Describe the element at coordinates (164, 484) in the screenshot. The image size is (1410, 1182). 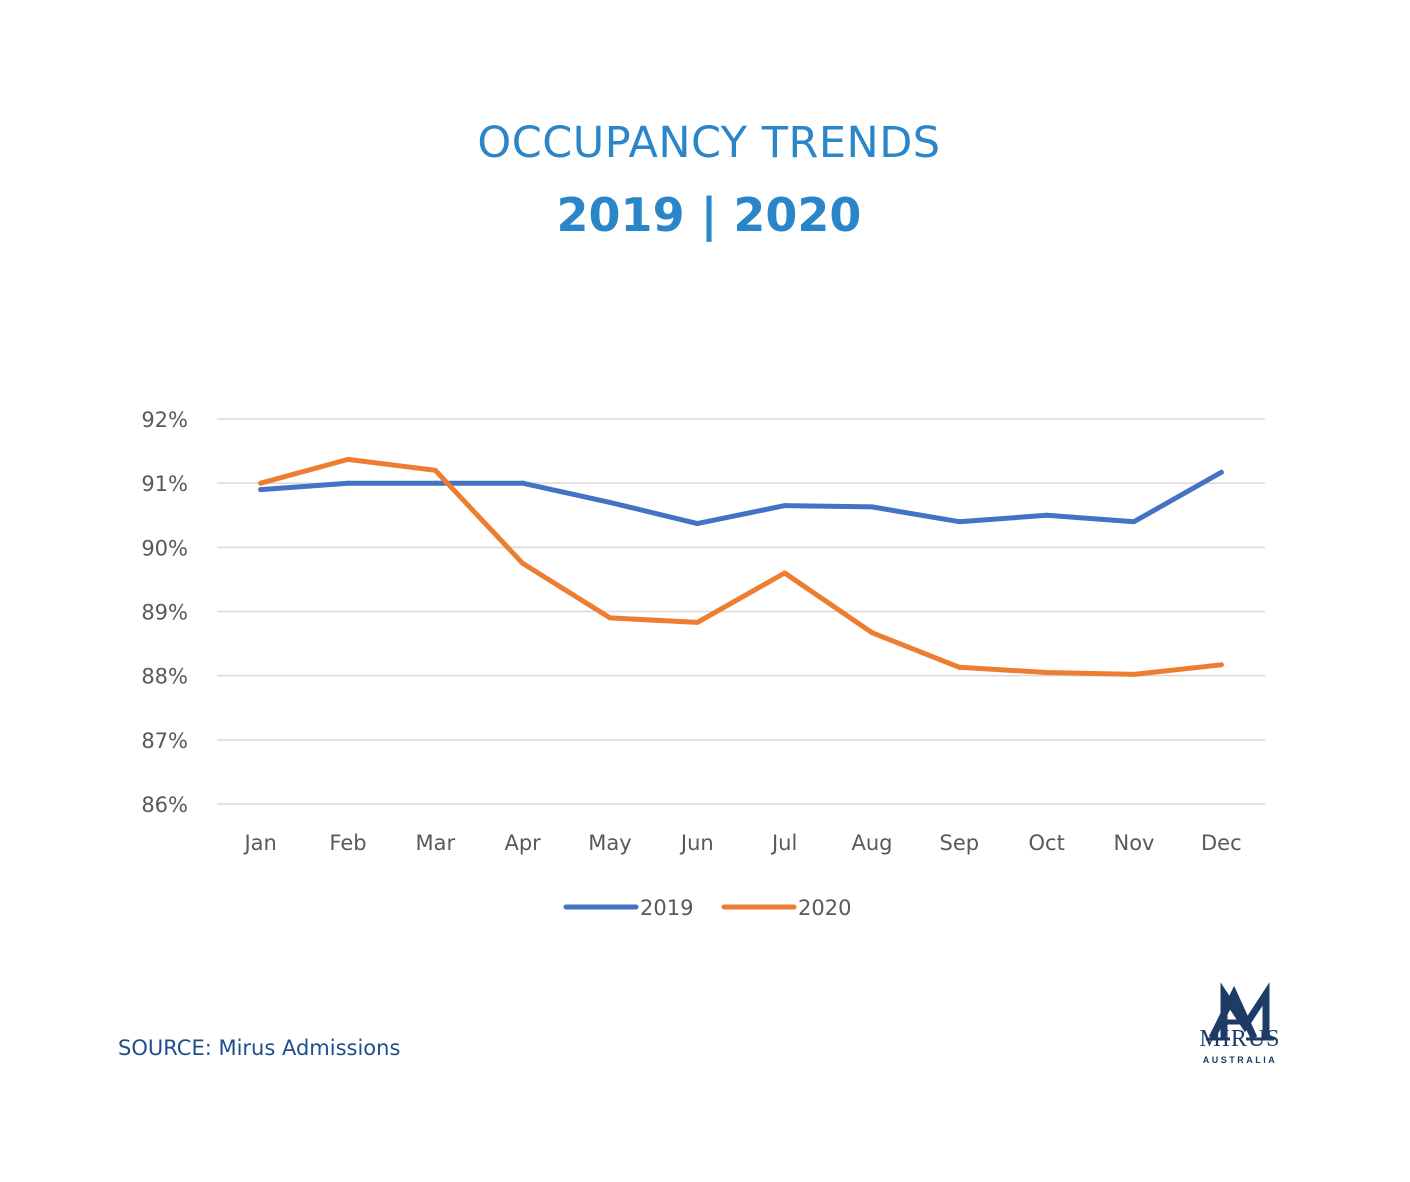
I see `y-tick-label: 91%` at that location.